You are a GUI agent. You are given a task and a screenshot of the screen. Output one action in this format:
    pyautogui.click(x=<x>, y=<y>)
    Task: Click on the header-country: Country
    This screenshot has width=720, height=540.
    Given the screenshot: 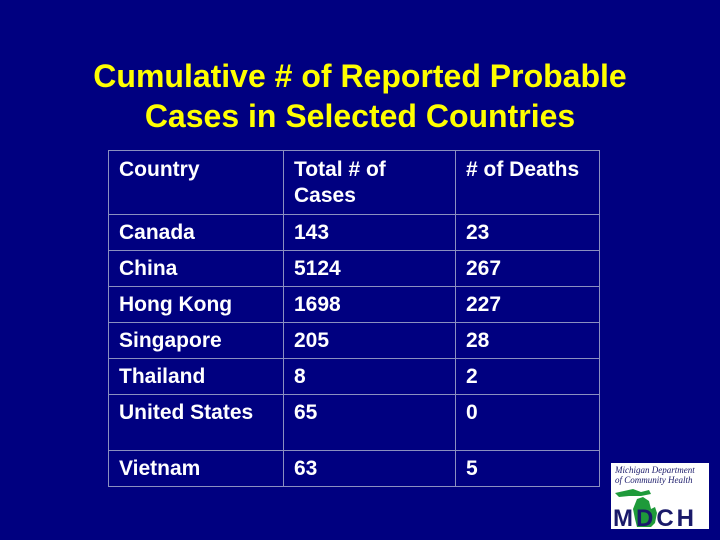 What is the action you would take?
    pyautogui.click(x=196, y=182)
    